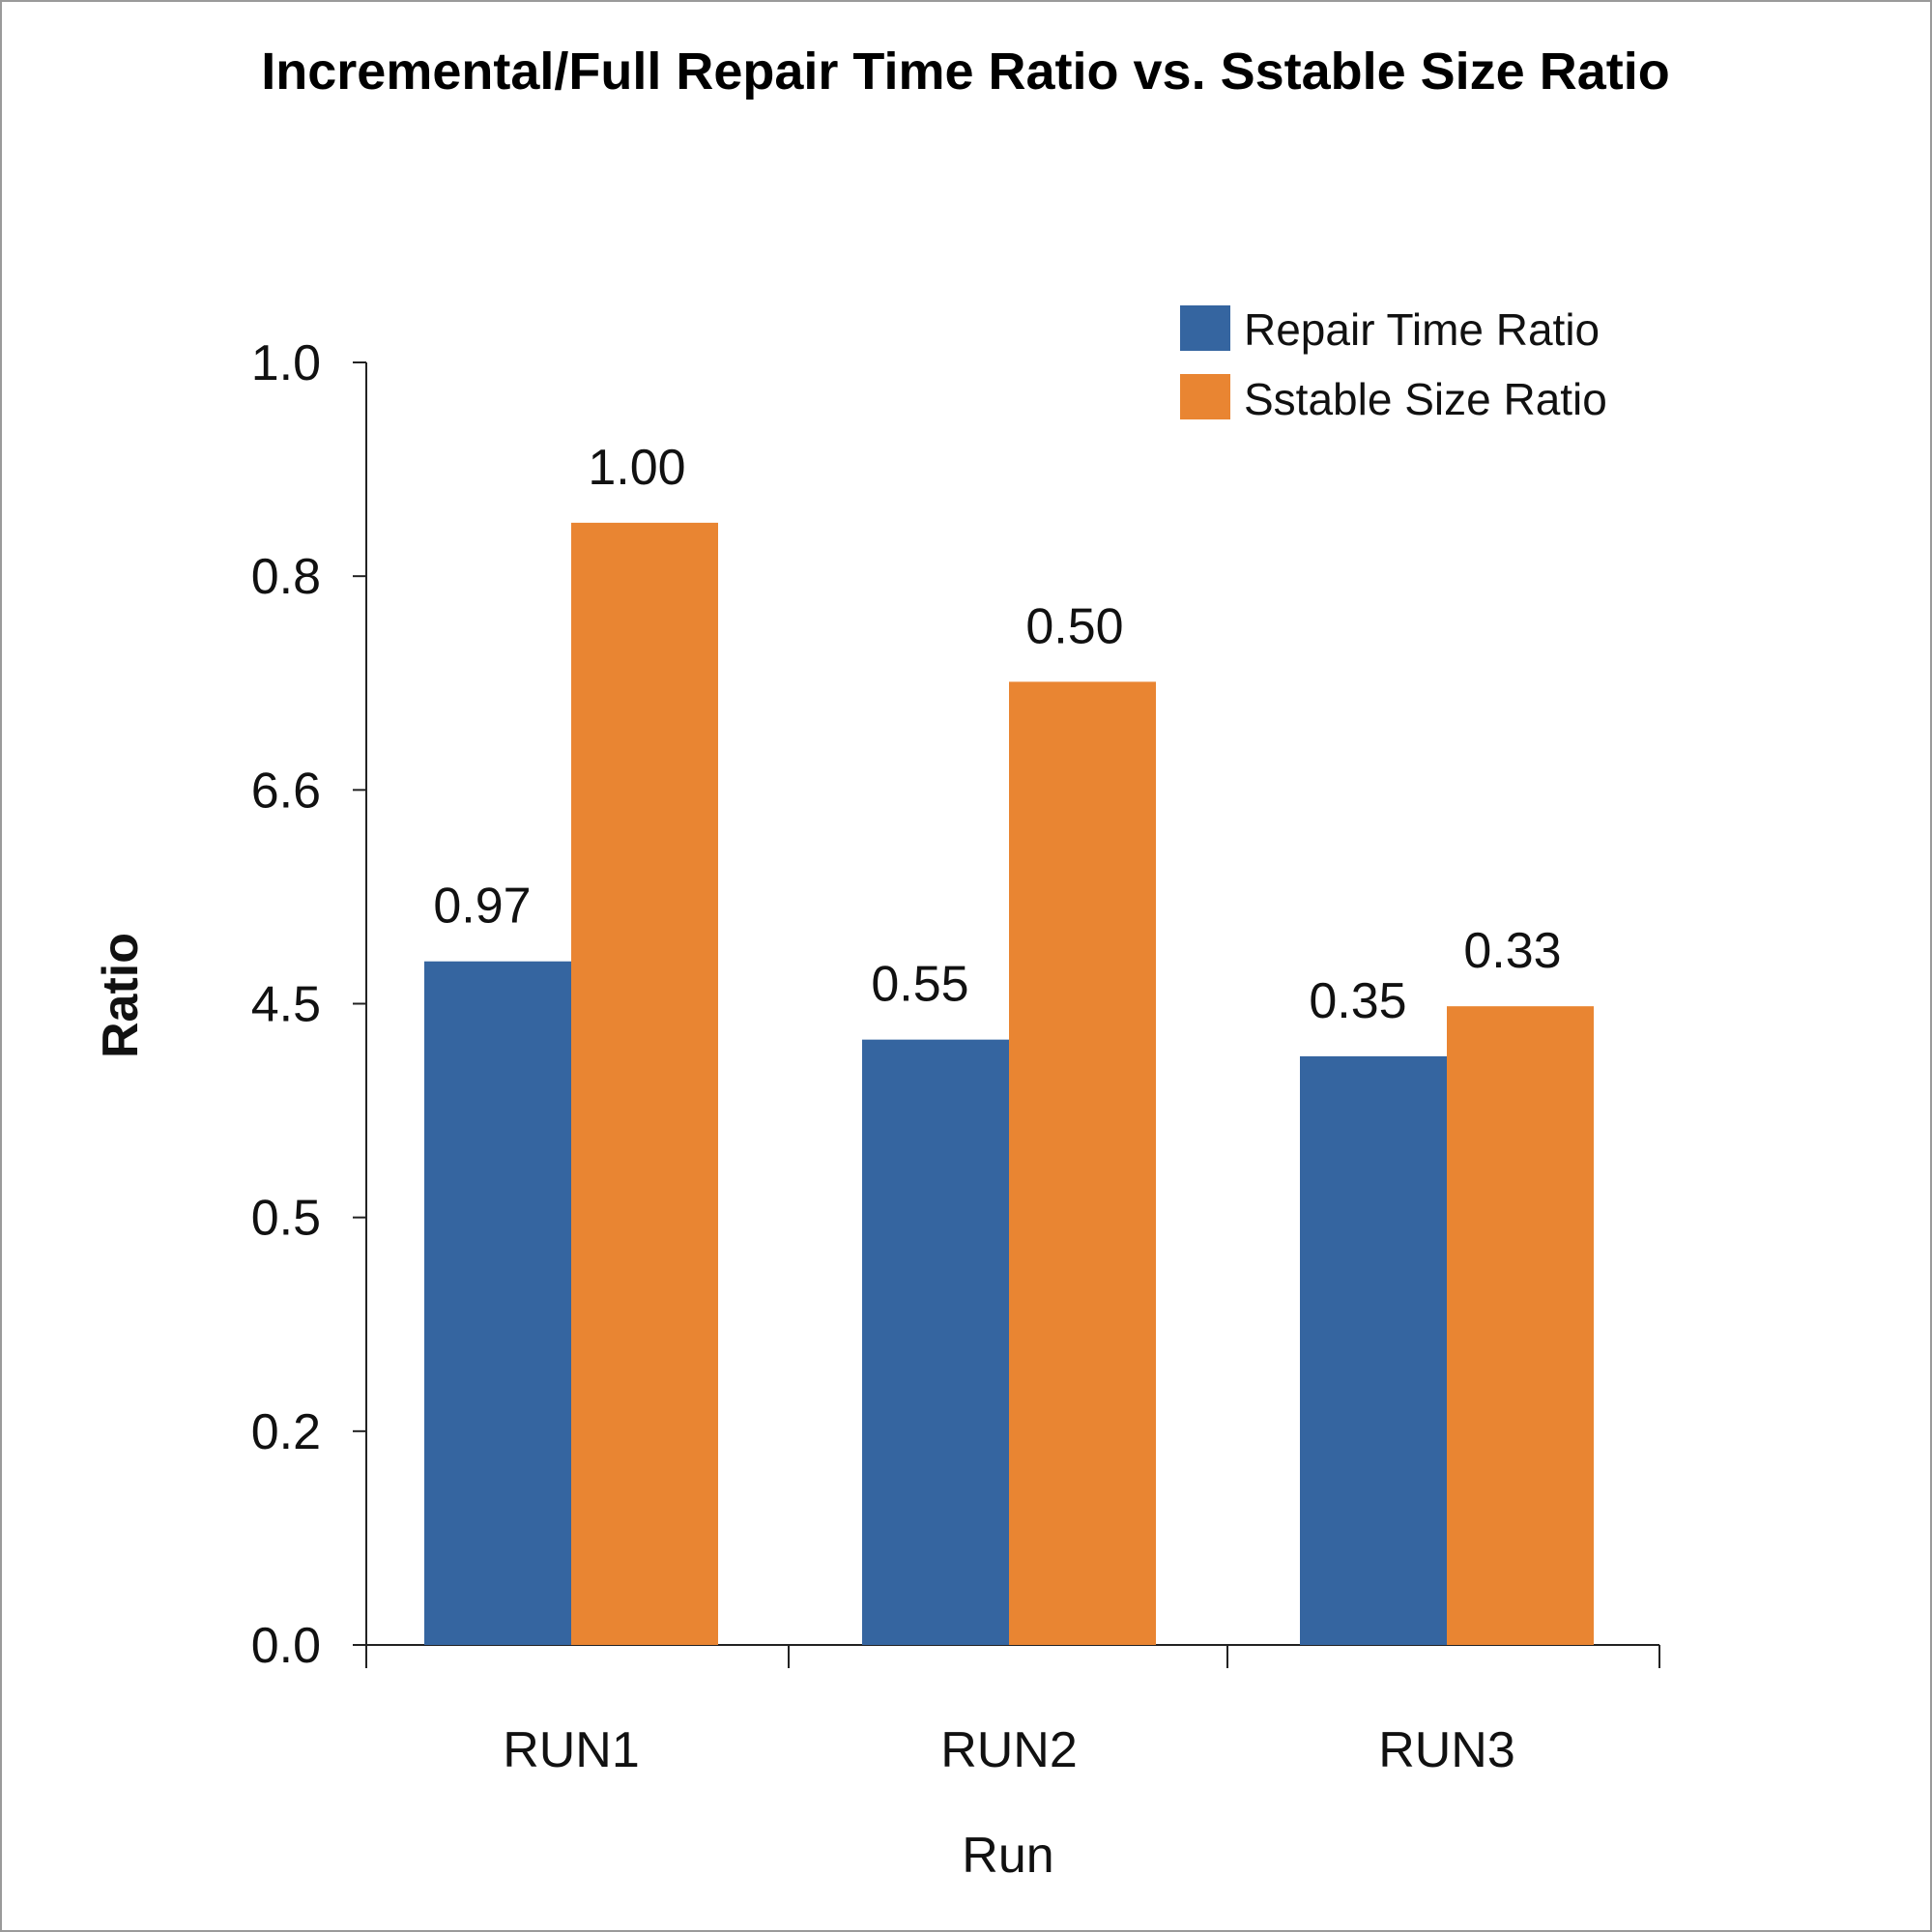 This screenshot has width=1932, height=1932. Describe the element at coordinates (286, 363) in the screenshot. I see `y-tick-label: 1.0` at that location.